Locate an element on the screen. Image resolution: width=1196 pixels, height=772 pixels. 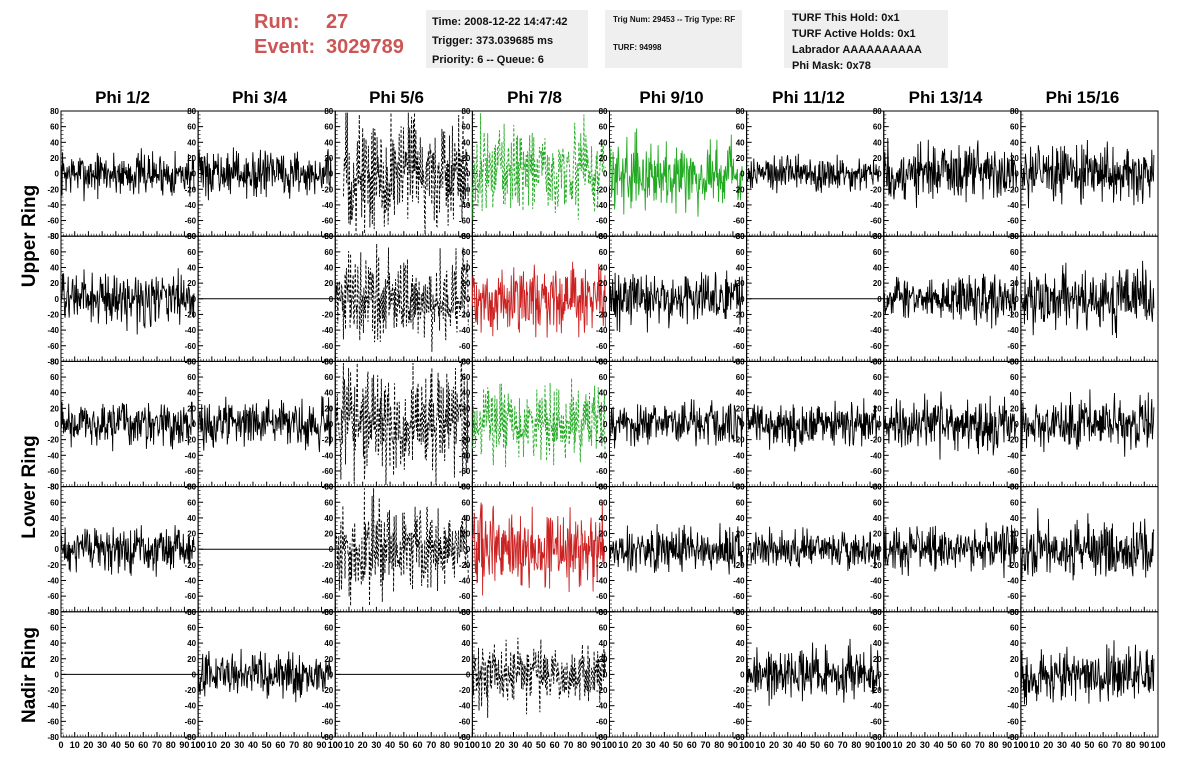
panel-frame is located at coordinates (540, 173).